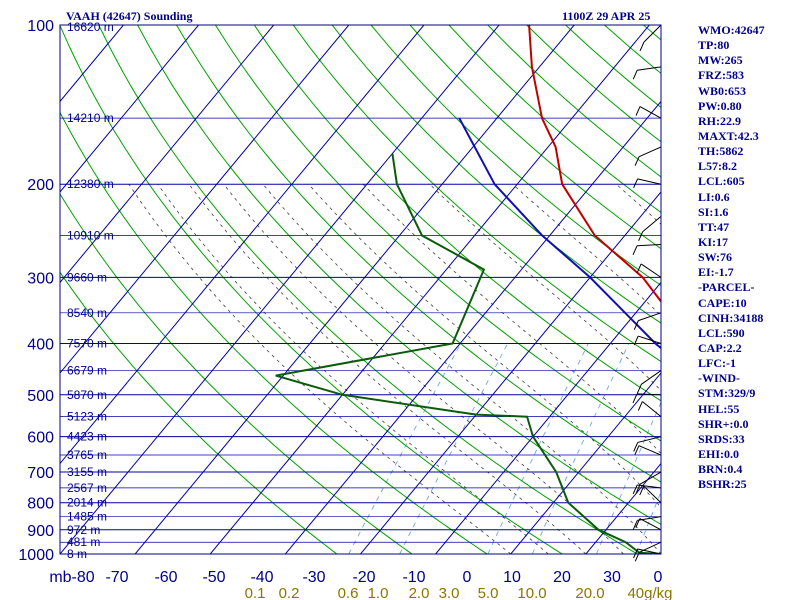  Describe the element at coordinates (713, 211) in the screenshot. I see `index-item: SI:1.6` at that location.